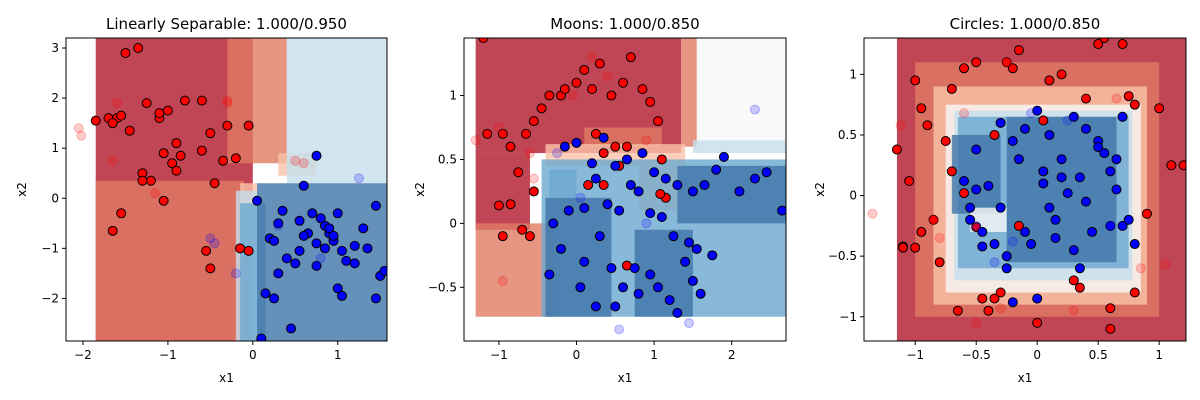  Describe the element at coordinates (1025, 378) in the screenshot. I see `x-axis-label: x1` at that location.